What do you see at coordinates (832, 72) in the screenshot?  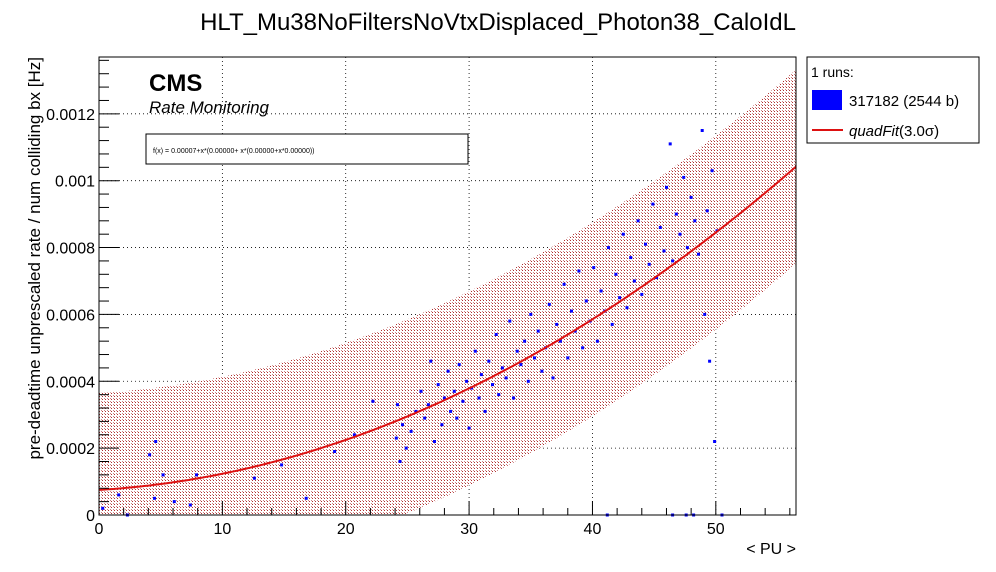 I see `legend-header: 1 runs:` at bounding box center [832, 72].